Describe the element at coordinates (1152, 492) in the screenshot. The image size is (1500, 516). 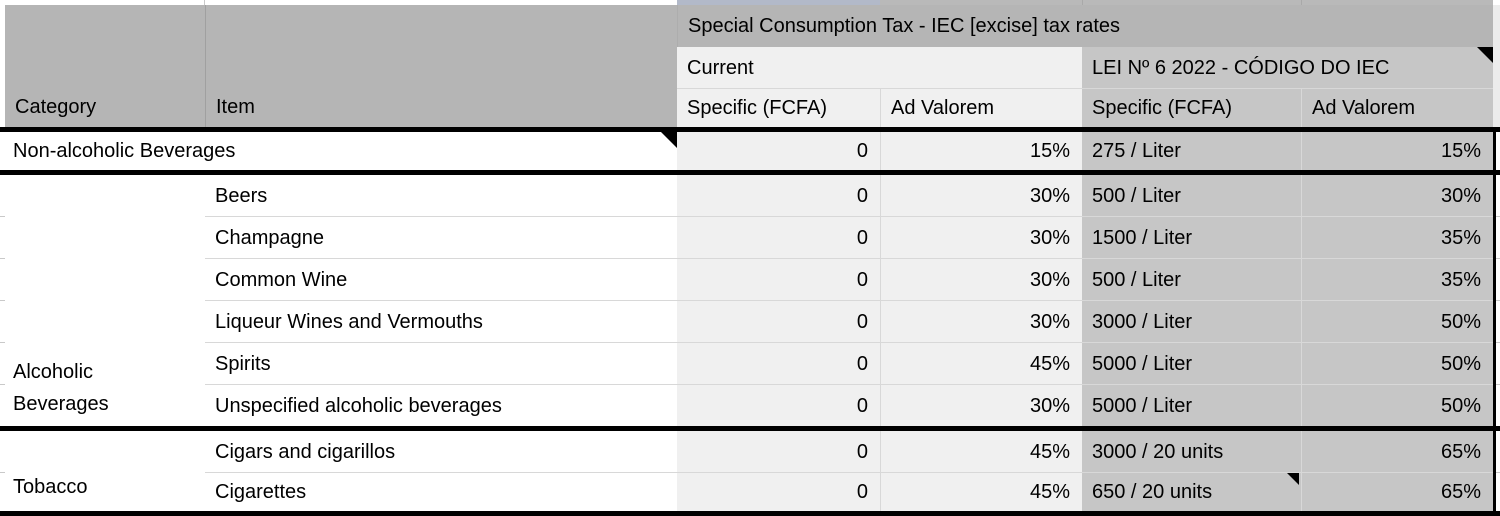
I see `cell-value: 650 / 20 units` at that location.